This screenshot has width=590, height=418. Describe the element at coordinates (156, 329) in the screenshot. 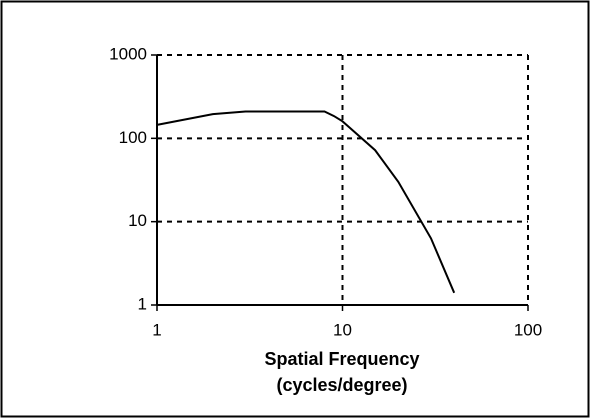

I see `x-tick-label: 1` at that location.